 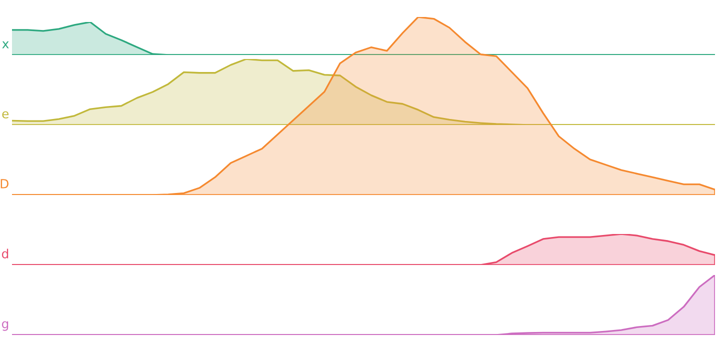 What do you see at coordinates (5, 44) in the screenshot?
I see `series-label: x` at bounding box center [5, 44].